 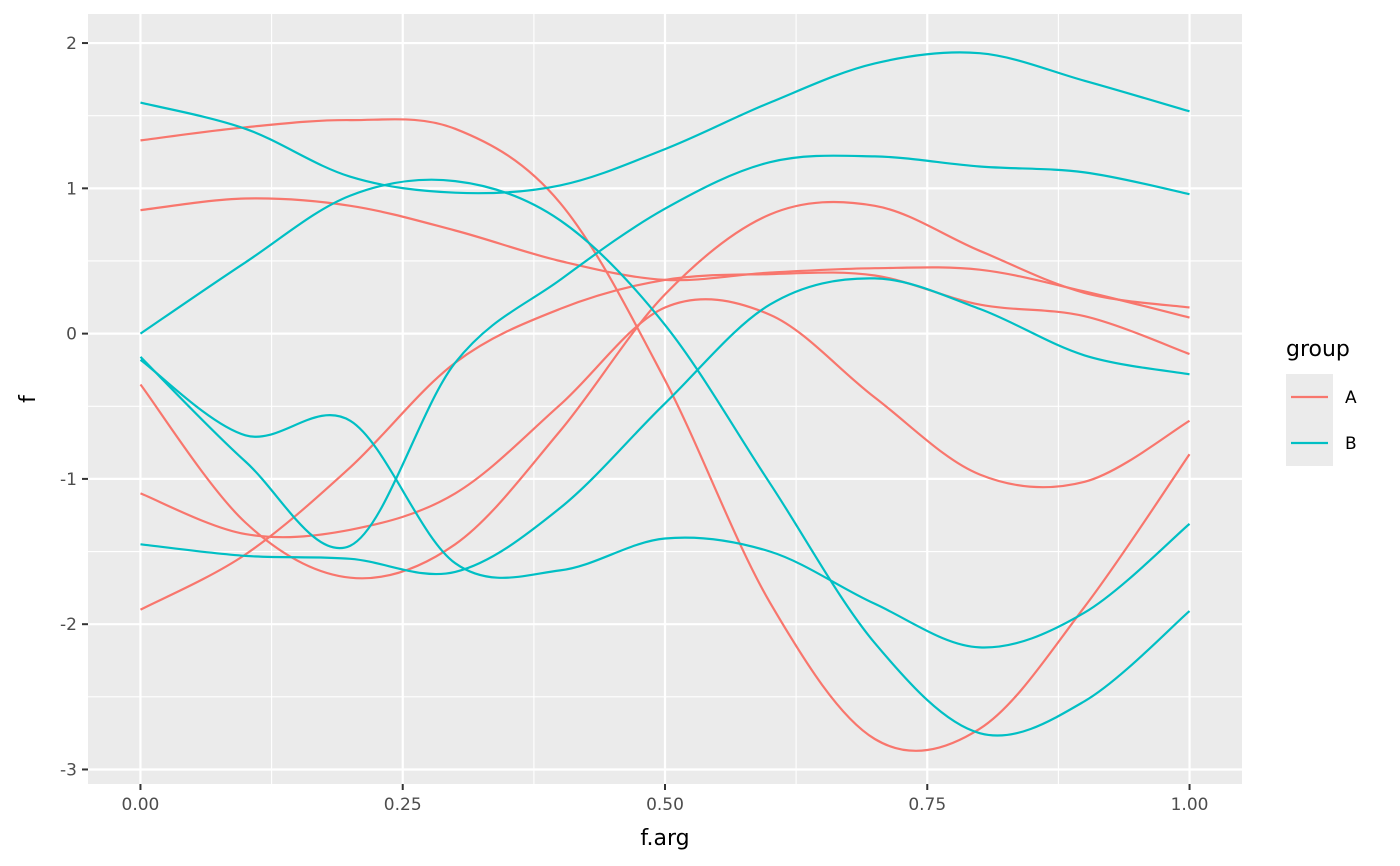 I want to click on x-axis-title: f.arg, so click(x=664, y=838).